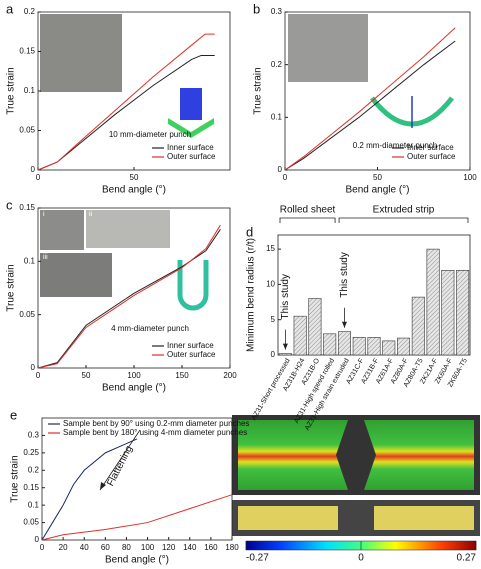 The height and width of the screenshot is (569, 481). I want to click on colorbar-label: 0.27, so click(467, 558).